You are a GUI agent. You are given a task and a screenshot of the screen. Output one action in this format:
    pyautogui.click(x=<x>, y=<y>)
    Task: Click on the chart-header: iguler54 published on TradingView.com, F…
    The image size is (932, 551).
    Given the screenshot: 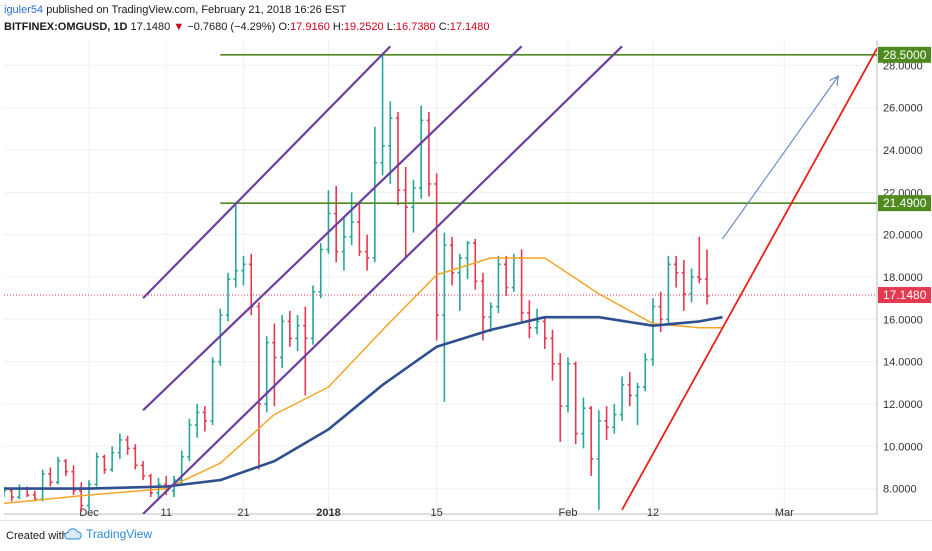 What is the action you would take?
    pyautogui.click(x=466, y=18)
    